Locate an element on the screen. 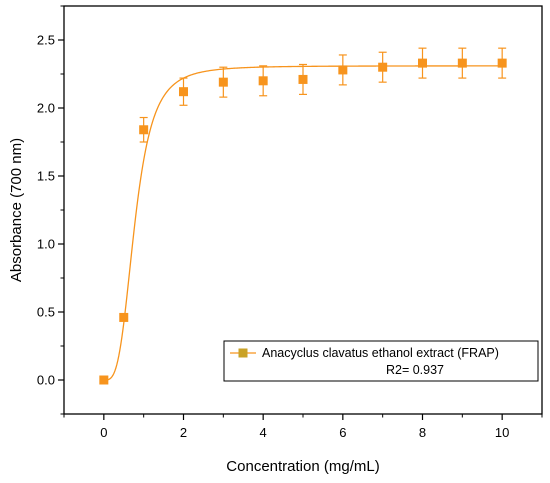 This screenshot has width=550, height=483. y-axis-title: Absorbance (700 nm) is located at coordinates (16, 210).